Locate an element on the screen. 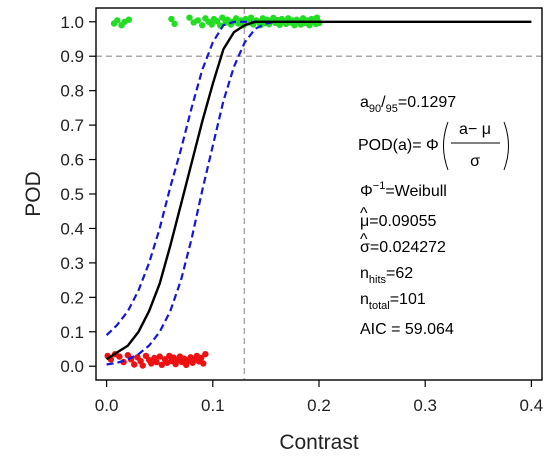 The image size is (550, 463). y-tick-label: 0.5 is located at coordinates (72, 194).